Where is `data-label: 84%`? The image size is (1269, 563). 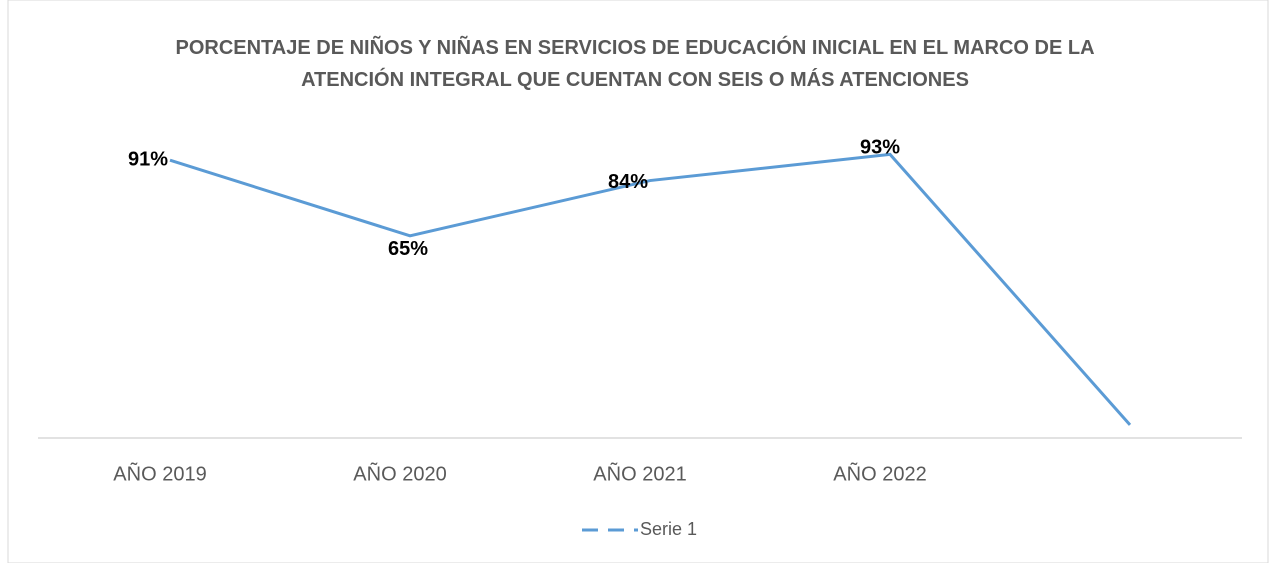
data-label: 84% is located at coordinates (628, 182).